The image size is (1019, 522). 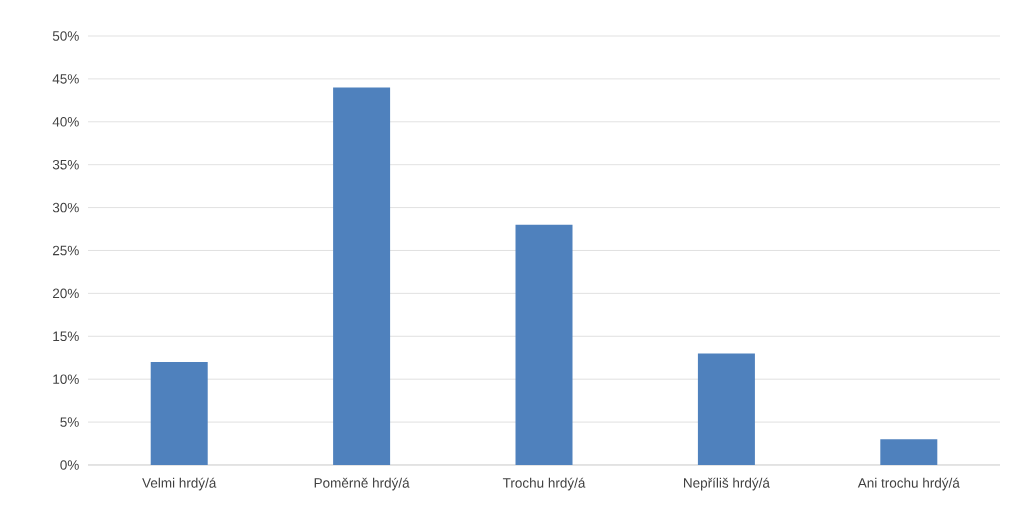 I want to click on y-tick-label: 45%, so click(x=65, y=79).